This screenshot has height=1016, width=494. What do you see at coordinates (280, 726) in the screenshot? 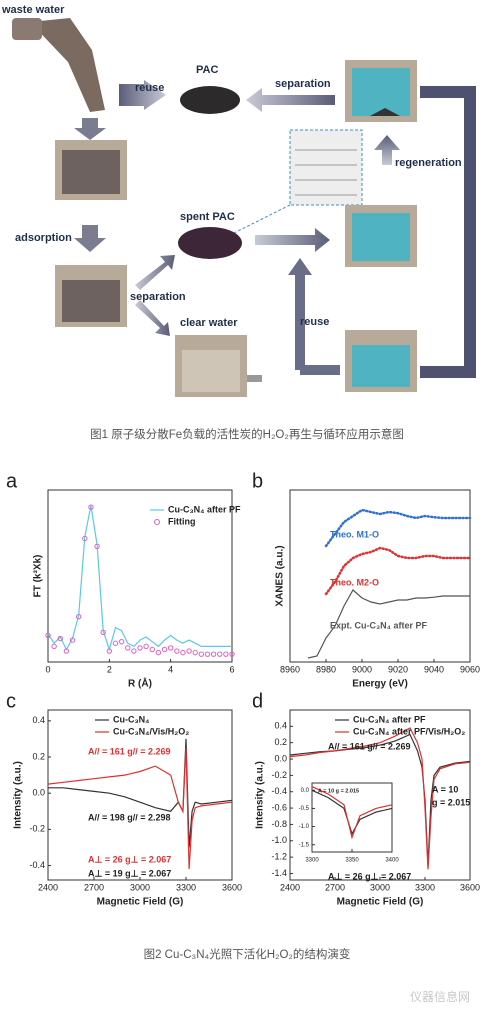
I see `y-tick-label: 0.4` at bounding box center [280, 726].